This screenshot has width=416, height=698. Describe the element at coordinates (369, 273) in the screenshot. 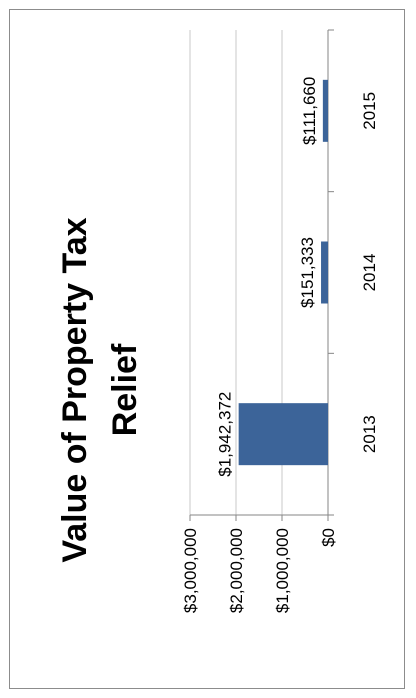

I see `category-label-2014: 2014` at that location.